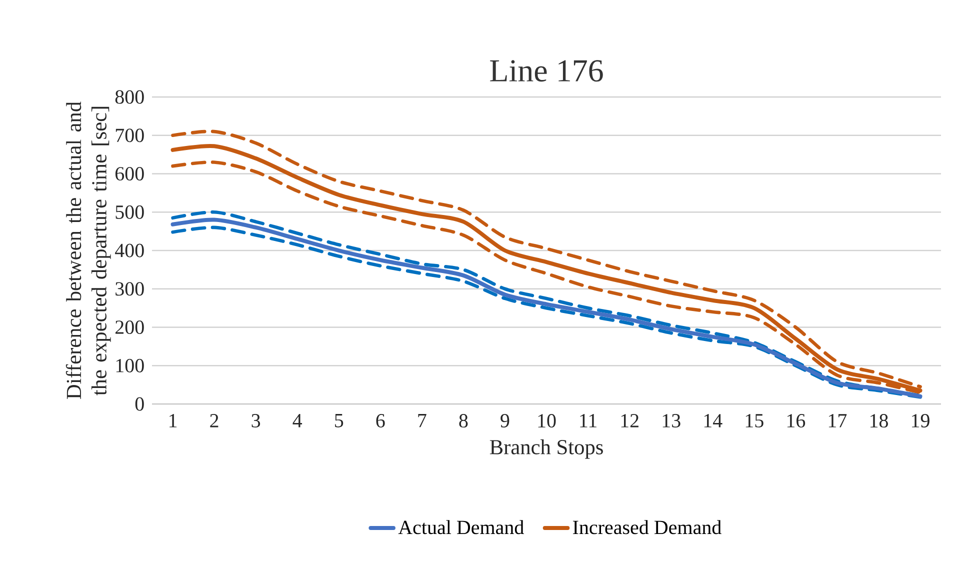 The height and width of the screenshot is (569, 960). I want to click on y-tick-label: 500, so click(130, 212).